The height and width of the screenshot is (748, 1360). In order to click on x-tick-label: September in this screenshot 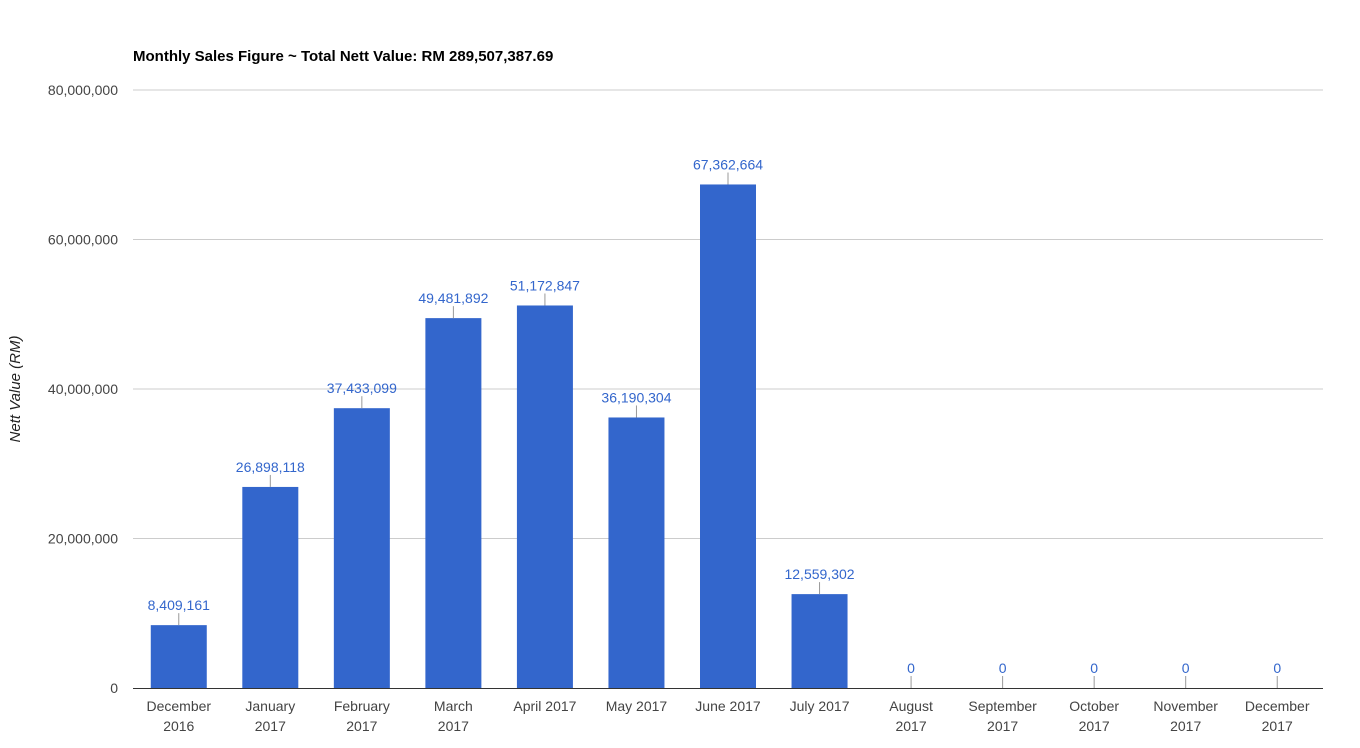, I will do `click(1002, 706)`.